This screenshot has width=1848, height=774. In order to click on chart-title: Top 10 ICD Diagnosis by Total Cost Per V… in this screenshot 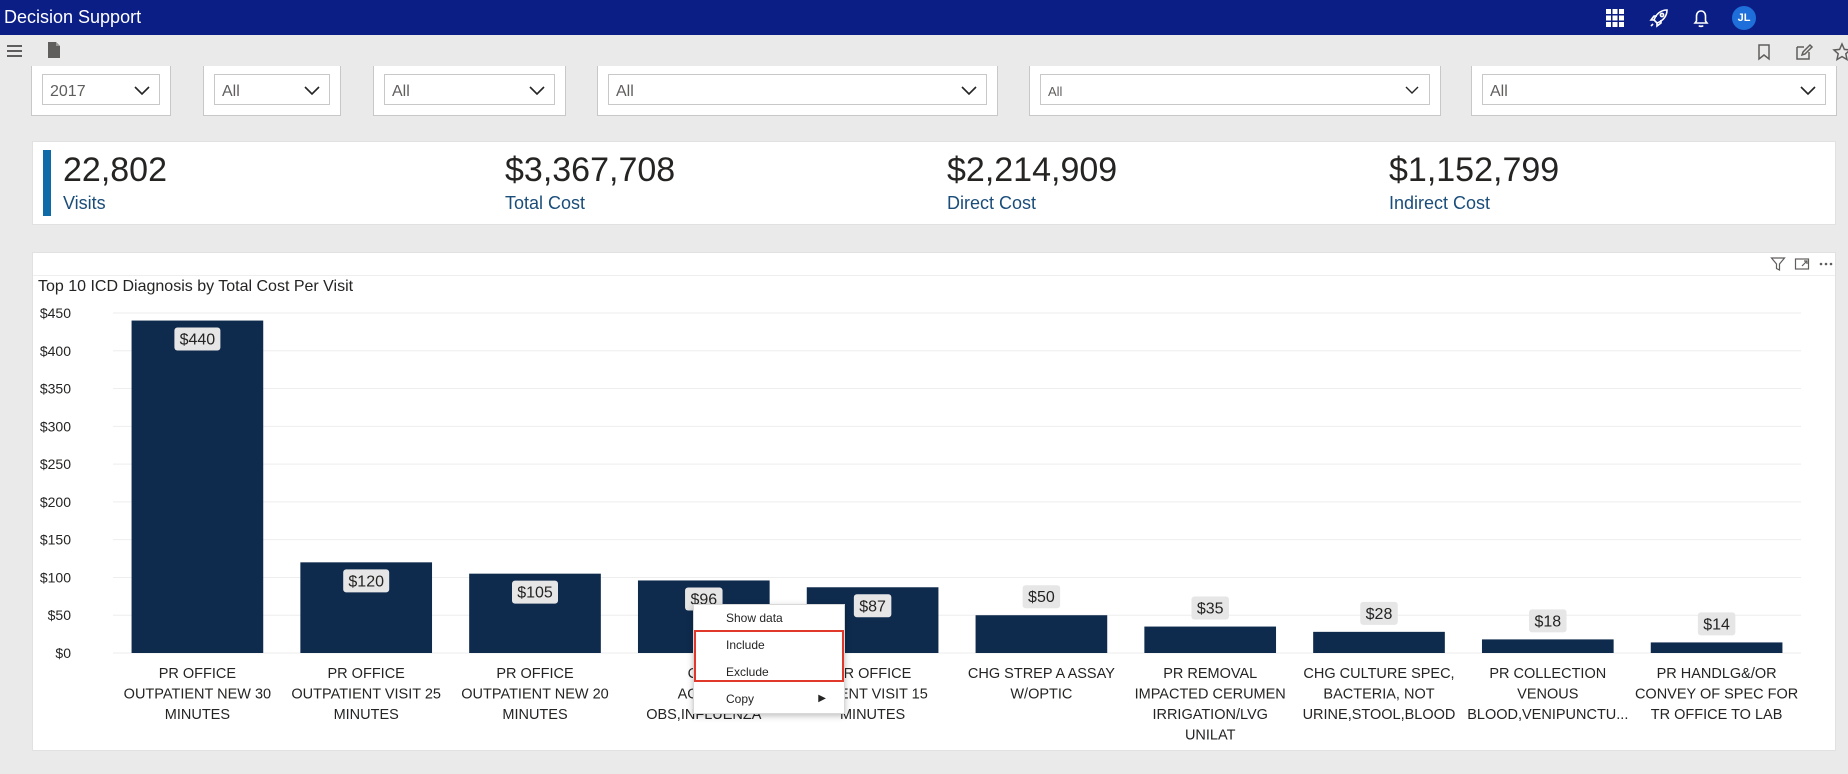, I will do `click(196, 286)`.